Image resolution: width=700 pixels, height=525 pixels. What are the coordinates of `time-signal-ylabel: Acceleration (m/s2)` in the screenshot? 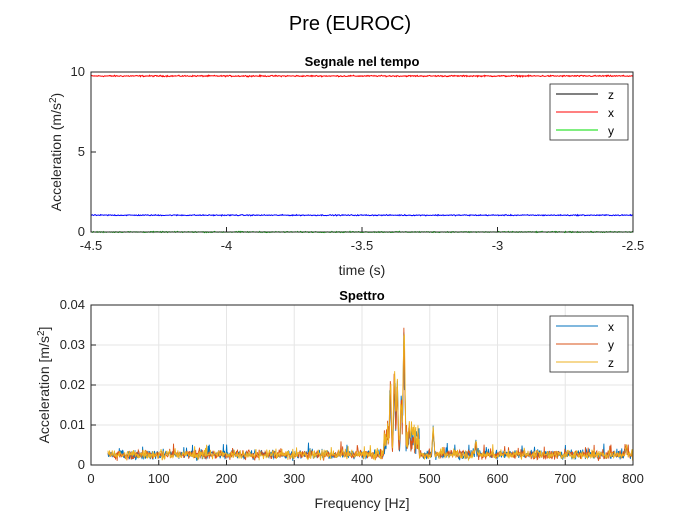 It's located at (56, 152).